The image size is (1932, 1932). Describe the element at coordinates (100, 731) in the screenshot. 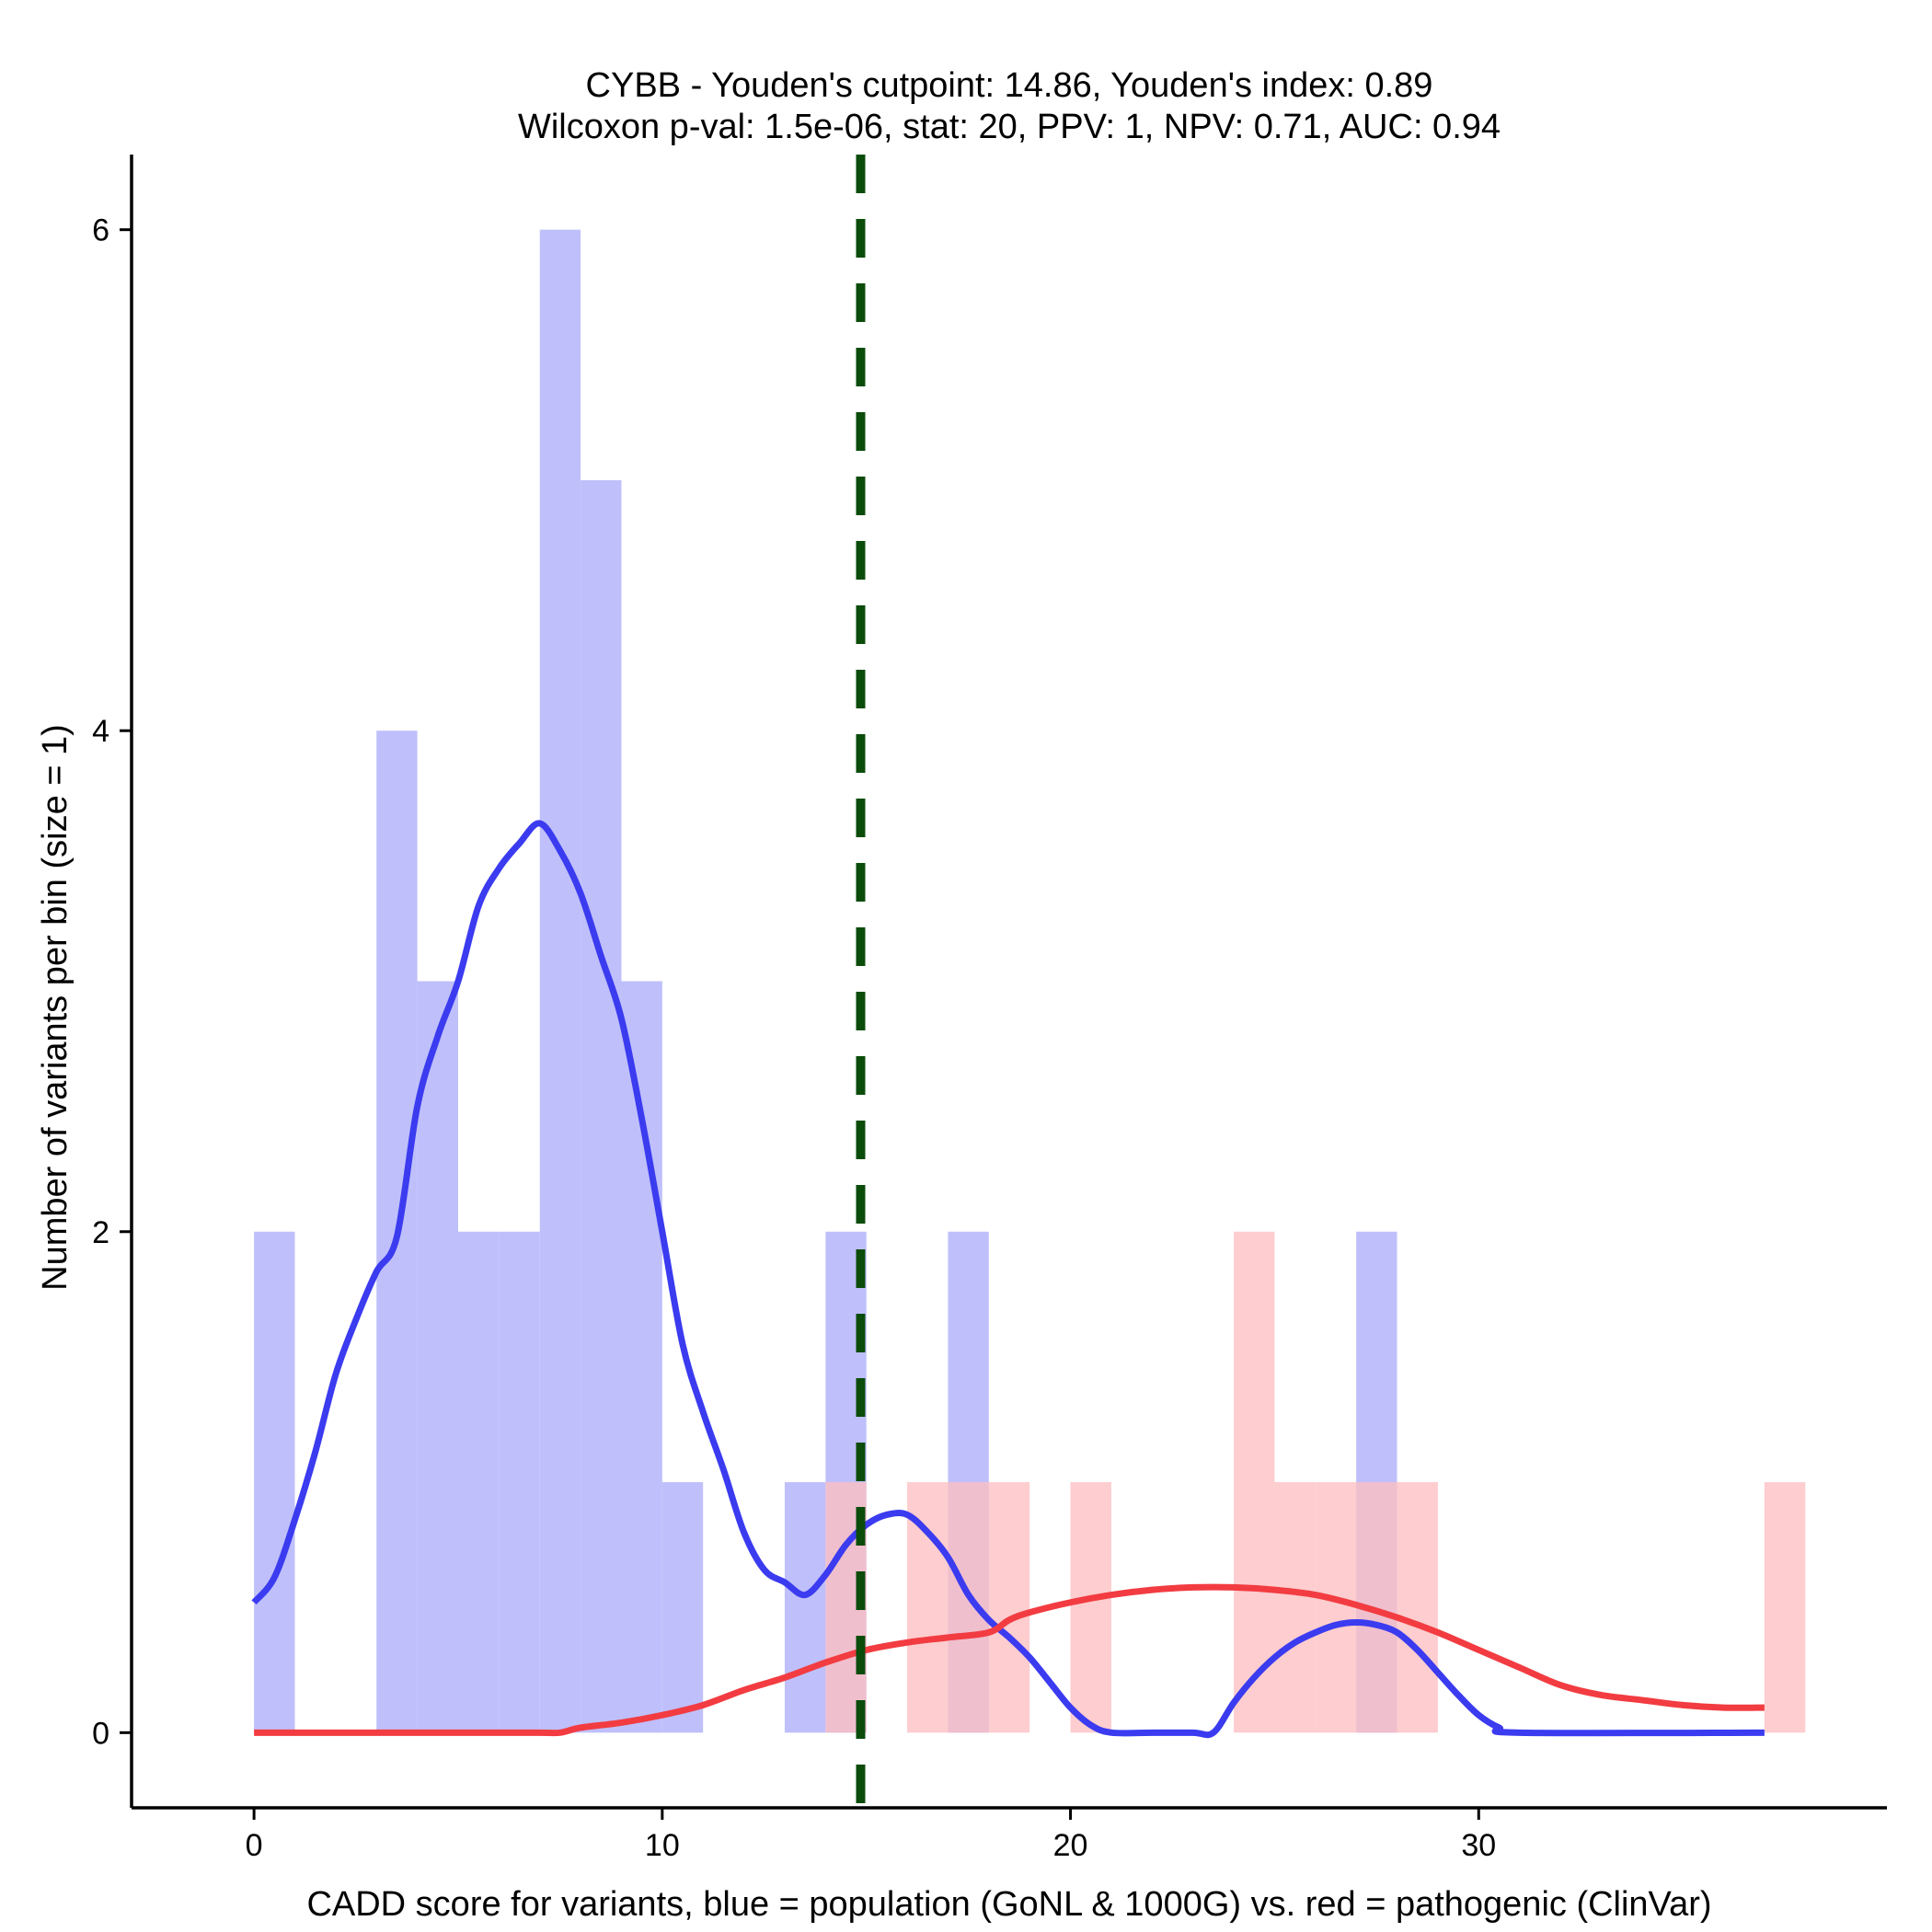

I see `y-tick-label: 4` at that location.